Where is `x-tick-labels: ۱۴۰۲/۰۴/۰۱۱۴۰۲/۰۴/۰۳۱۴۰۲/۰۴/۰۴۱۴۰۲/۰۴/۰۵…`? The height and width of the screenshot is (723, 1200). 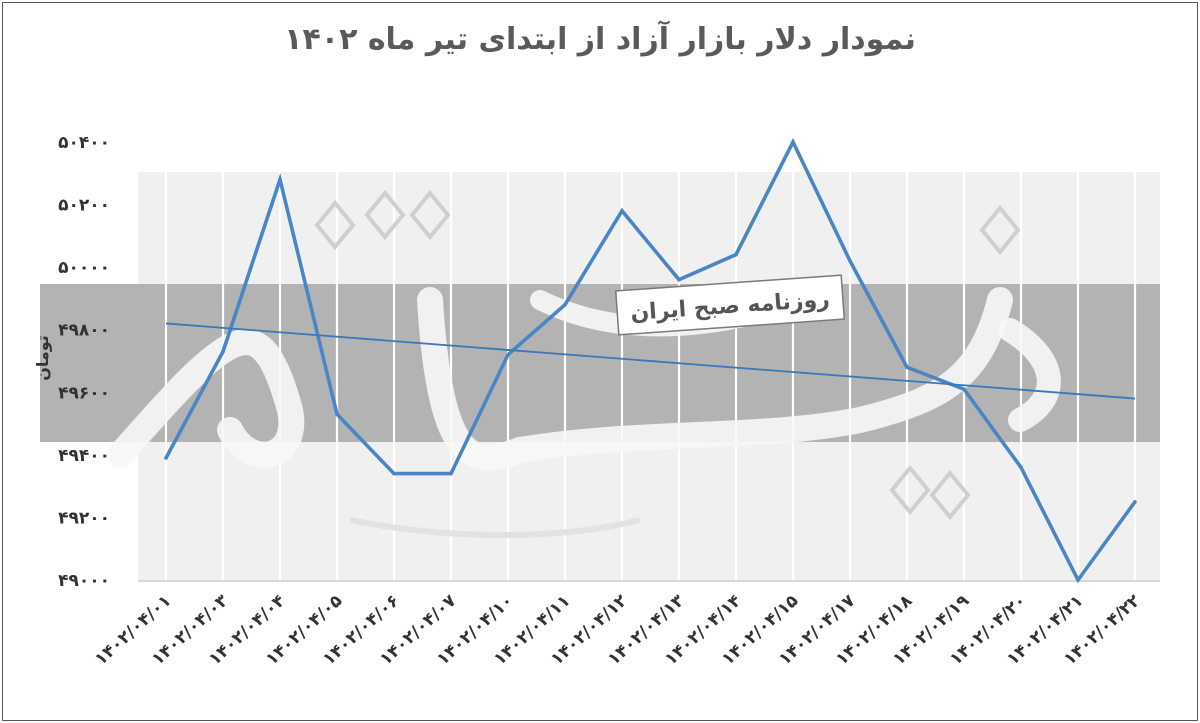 x-tick-labels: ۱۴۰۲/۰۴/۰۱۱۴۰۲/۰۴/۰۳۱۴۰۲/۰۴/۰۴۱۴۰۲/۰۴/۰۵… is located at coordinates (618, 629).